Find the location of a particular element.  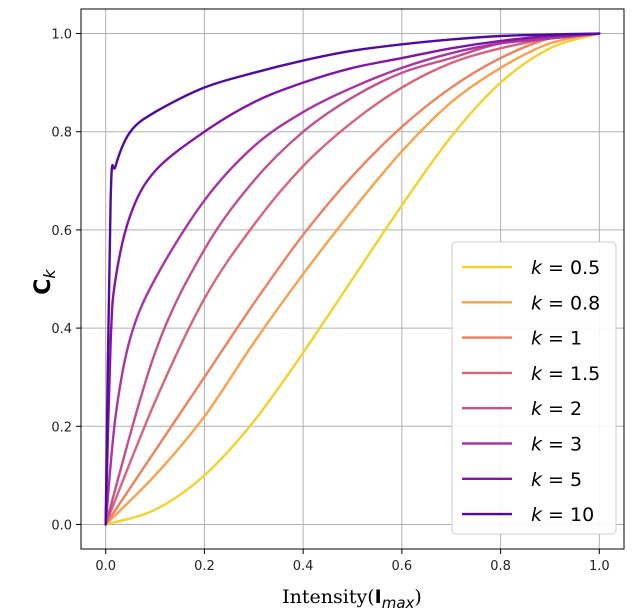

legend-entry: k = 0.8 is located at coordinates (531, 303).